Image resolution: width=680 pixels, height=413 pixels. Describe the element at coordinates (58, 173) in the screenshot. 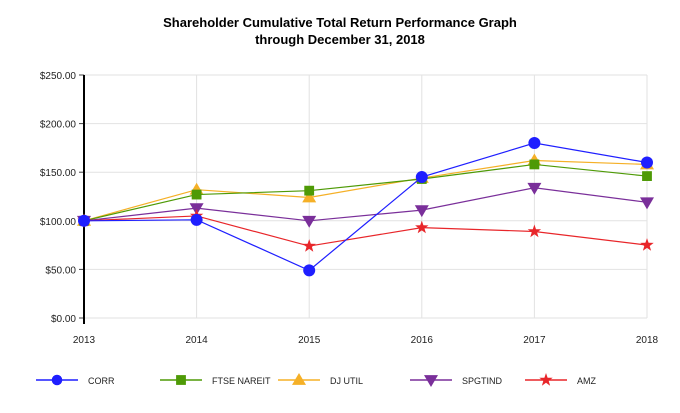

I see `y-tick-label: $150.00` at that location.